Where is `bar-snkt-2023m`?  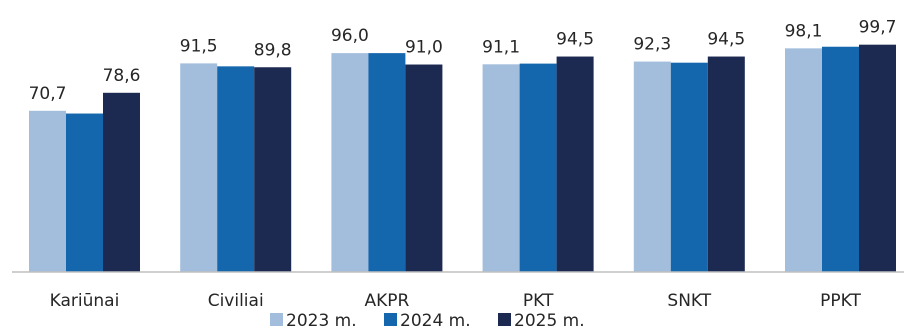
bar-snkt-2023m is located at coordinates (652, 166).